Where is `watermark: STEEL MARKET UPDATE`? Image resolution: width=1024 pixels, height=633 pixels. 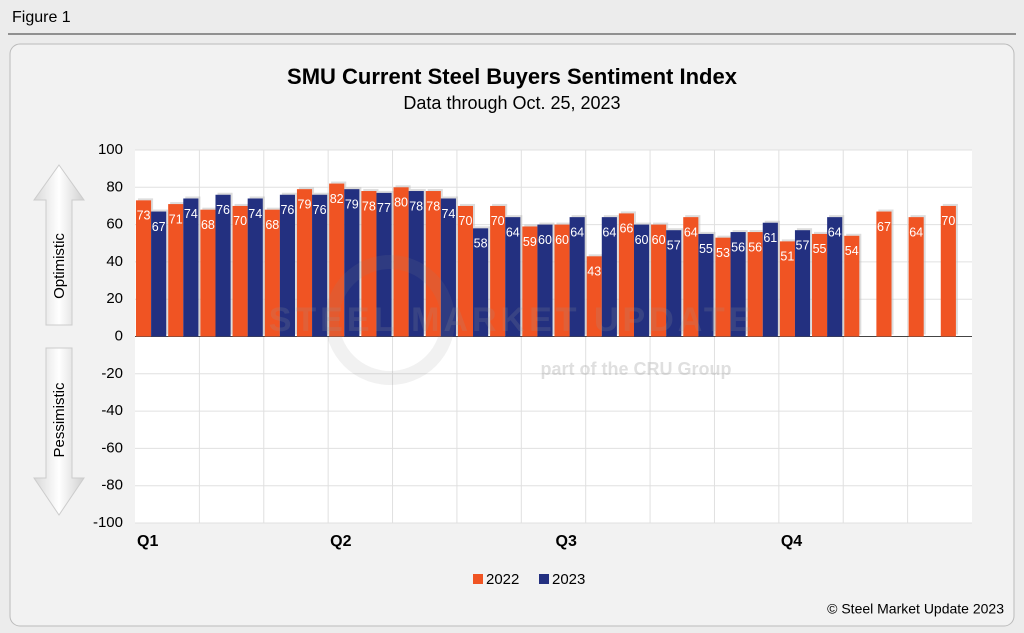
watermark: STEEL MARKET UPDATE is located at coordinates (512, 320).